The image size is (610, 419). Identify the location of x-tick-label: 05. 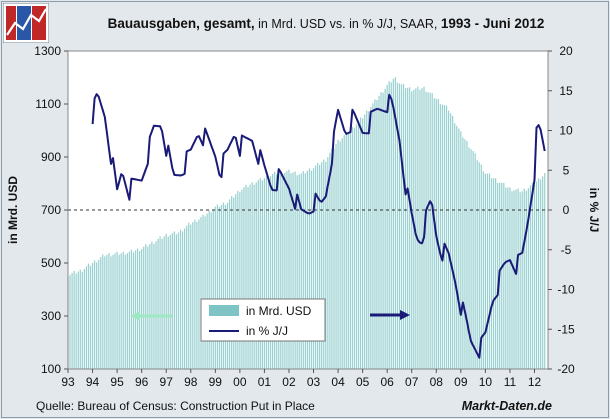
(363, 382).